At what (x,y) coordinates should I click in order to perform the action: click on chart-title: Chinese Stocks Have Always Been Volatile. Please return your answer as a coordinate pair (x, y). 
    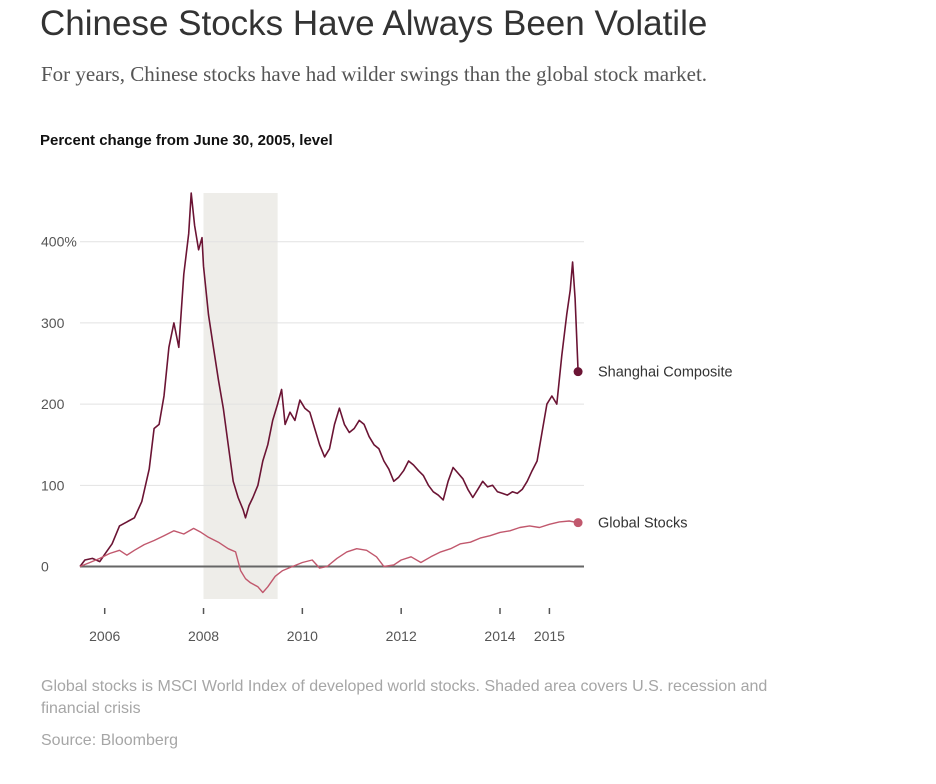
    Looking at the image, I should click on (374, 23).